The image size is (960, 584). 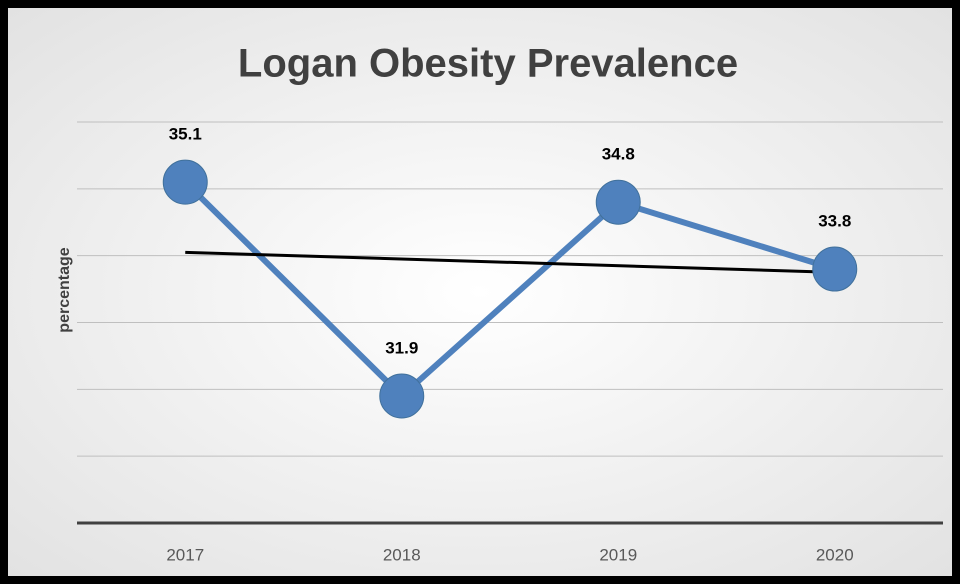 I want to click on x-tick-label: 2017, so click(x=185, y=554).